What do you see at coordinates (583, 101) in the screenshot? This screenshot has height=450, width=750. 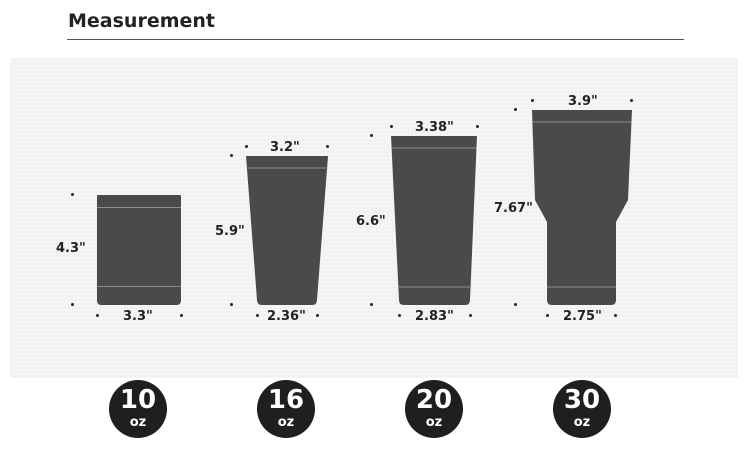 I see `tumbler-30oz-top-width-label: 3.9"` at bounding box center [583, 101].